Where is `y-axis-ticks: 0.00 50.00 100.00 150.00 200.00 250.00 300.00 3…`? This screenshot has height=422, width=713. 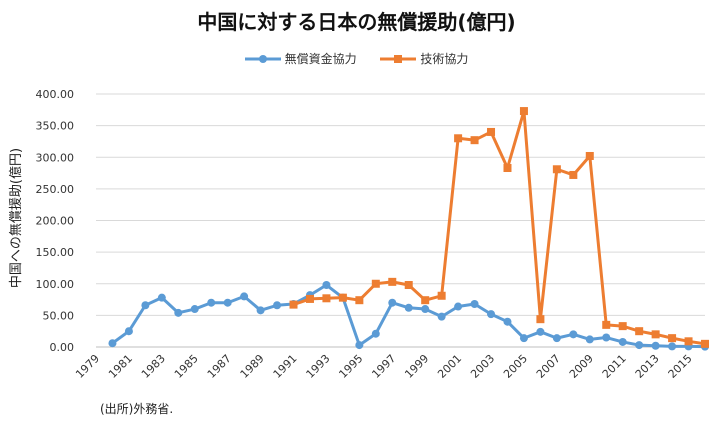
y-axis-ticks: 0.00 50.00 100.00 150.00 200.00 250.00 300.00 3… is located at coordinates (55, 221).